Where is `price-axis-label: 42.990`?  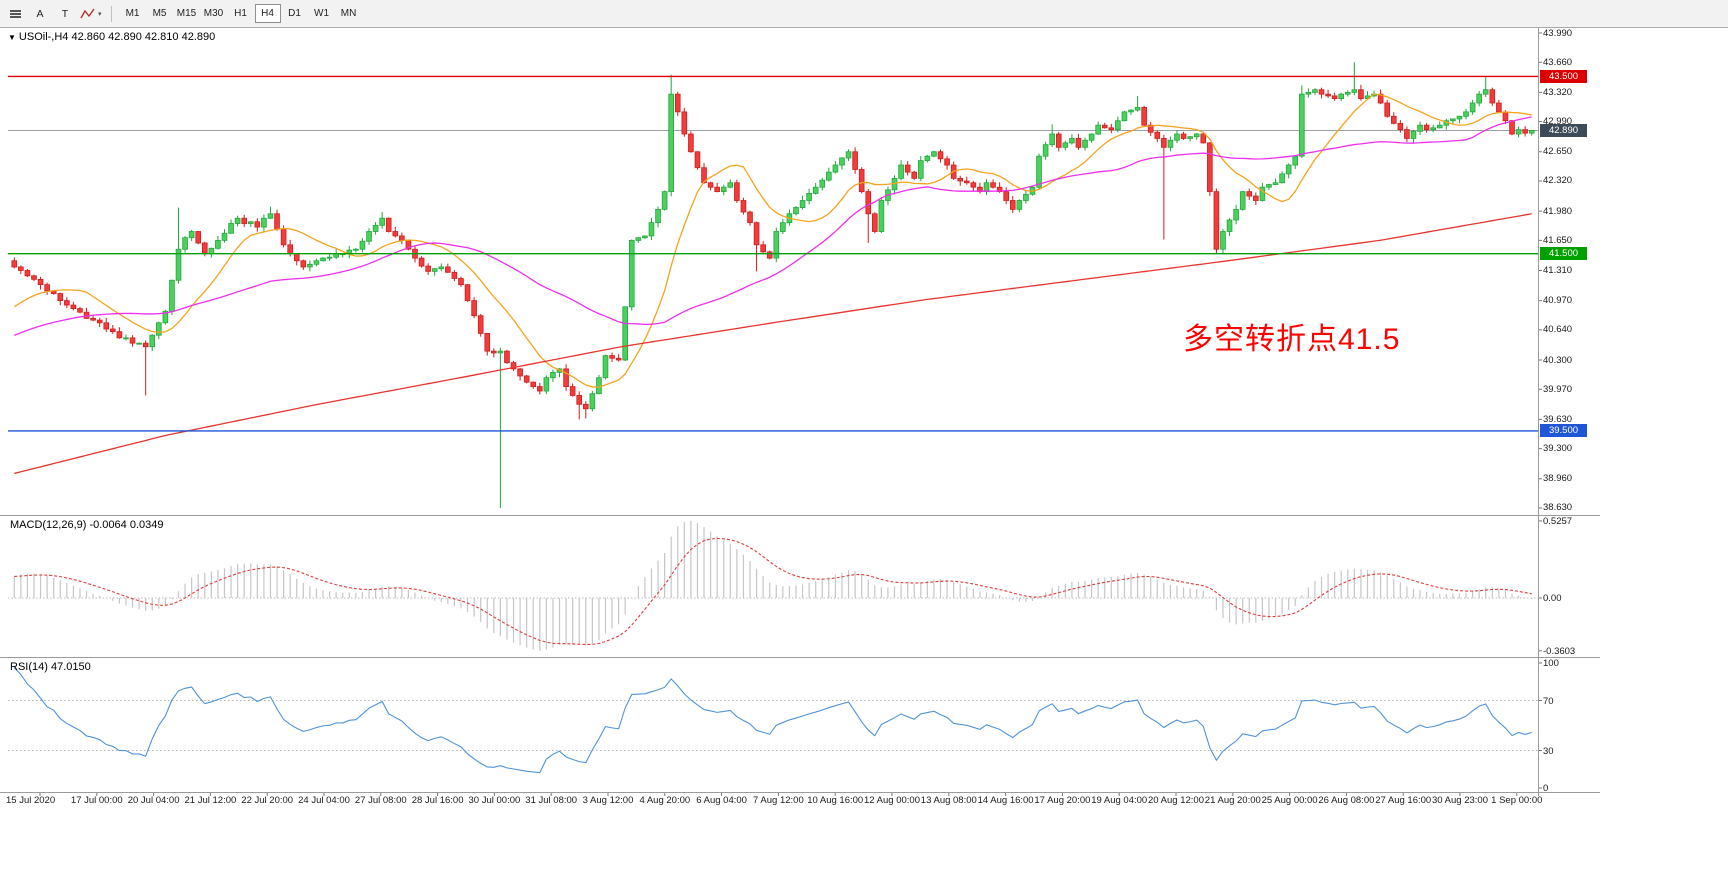 price-axis-label: 42.990 is located at coordinates (1558, 122).